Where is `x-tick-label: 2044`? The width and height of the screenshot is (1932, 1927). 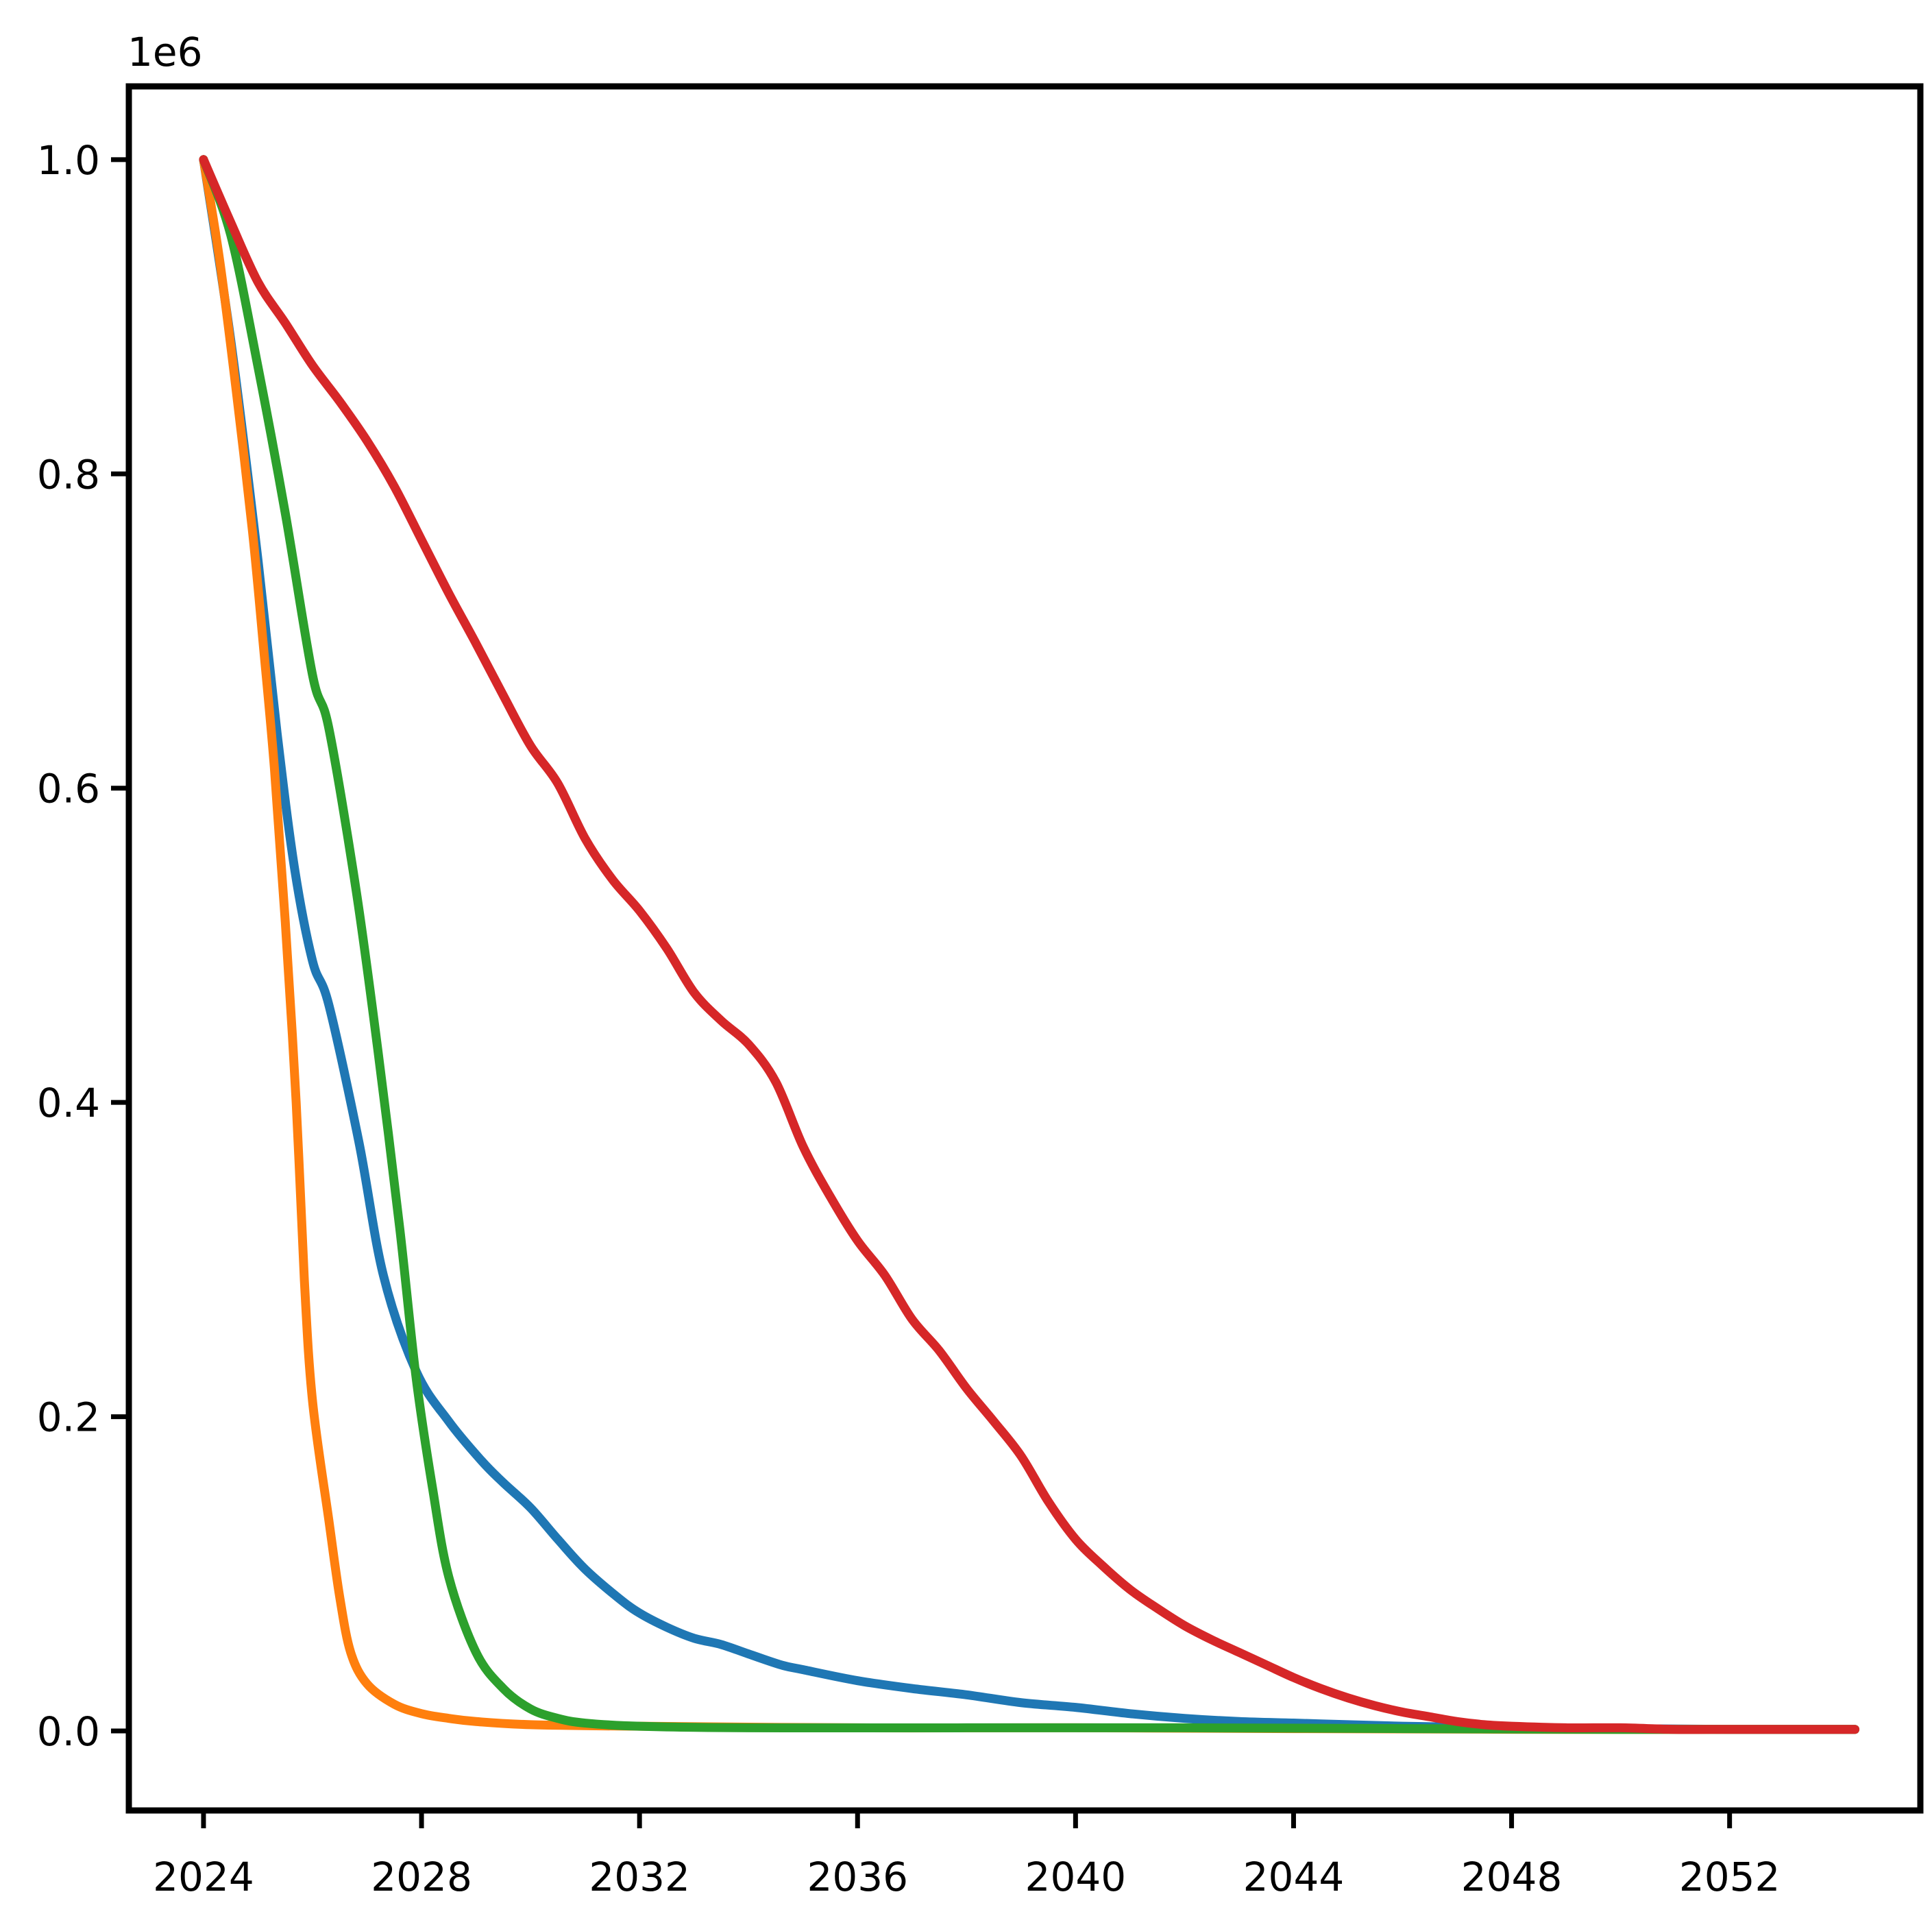
x-tick-label: 2044 is located at coordinates (1294, 1877).